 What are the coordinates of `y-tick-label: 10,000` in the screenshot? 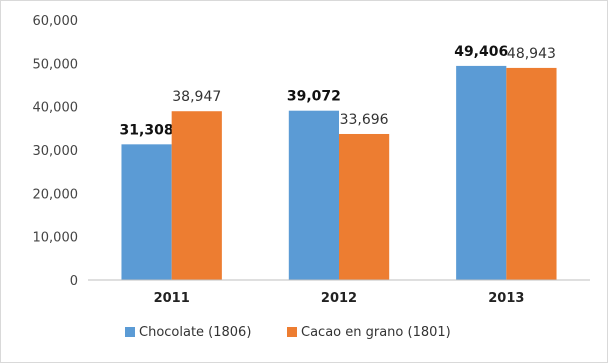 It's located at (56, 238).